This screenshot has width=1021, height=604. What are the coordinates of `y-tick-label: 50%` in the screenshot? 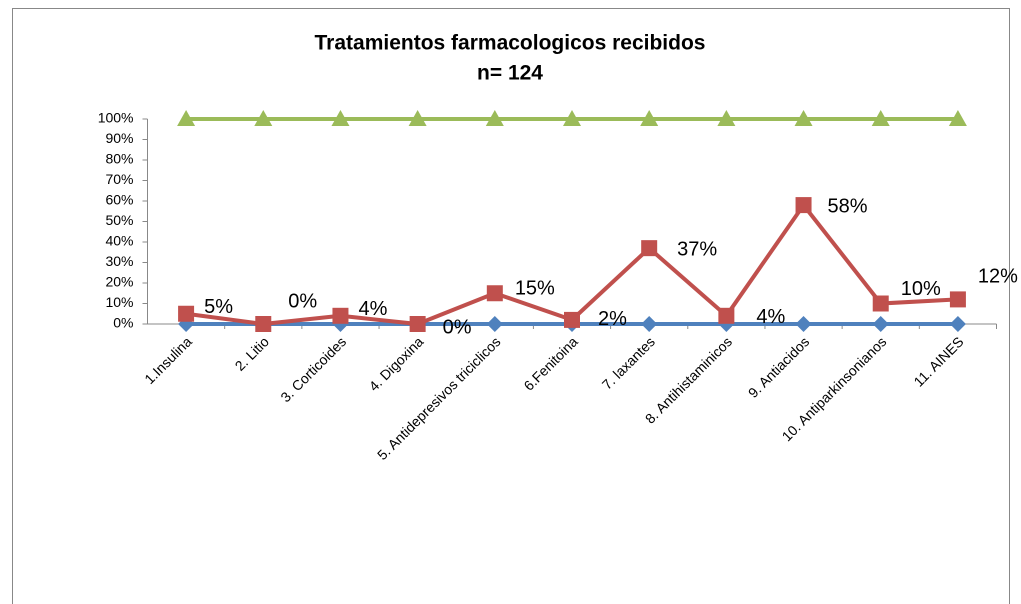 It's located at (119, 220).